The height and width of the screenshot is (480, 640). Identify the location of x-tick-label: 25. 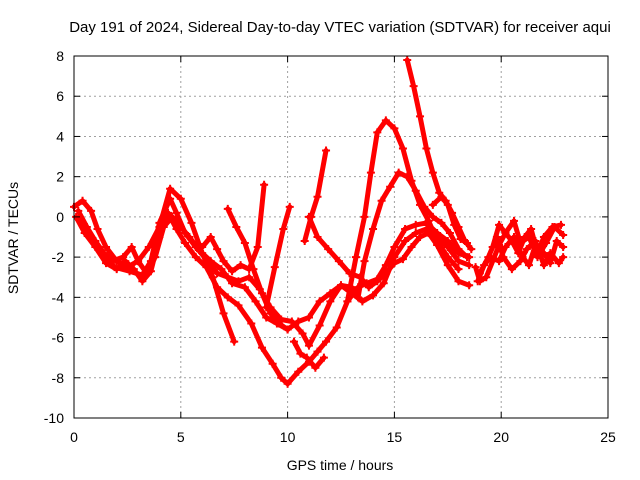
(608, 437).